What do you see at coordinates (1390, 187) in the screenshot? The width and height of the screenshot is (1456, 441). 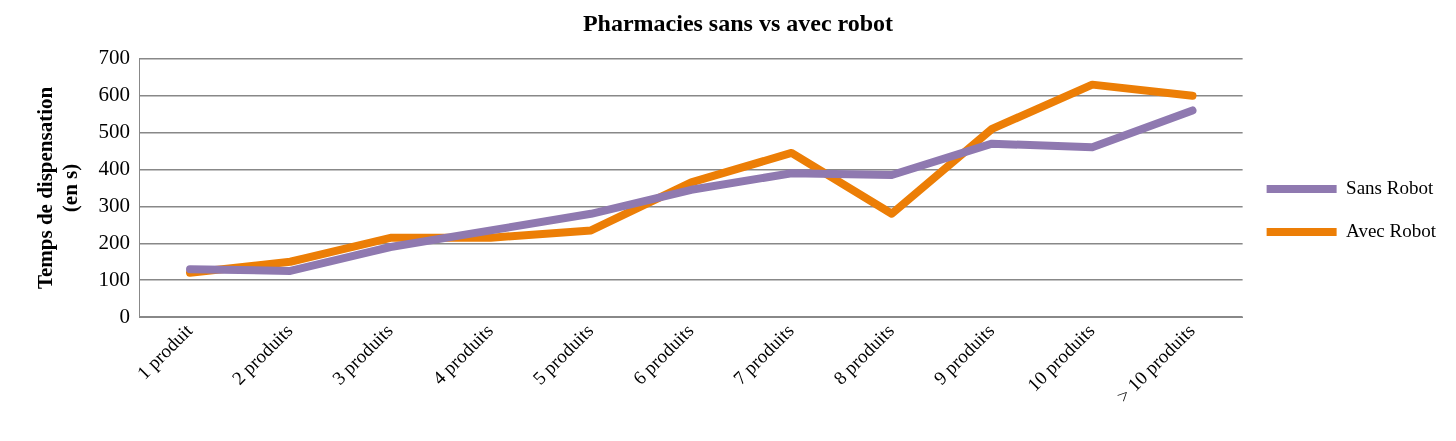 I see `legend-label: Sans Robot` at bounding box center [1390, 187].